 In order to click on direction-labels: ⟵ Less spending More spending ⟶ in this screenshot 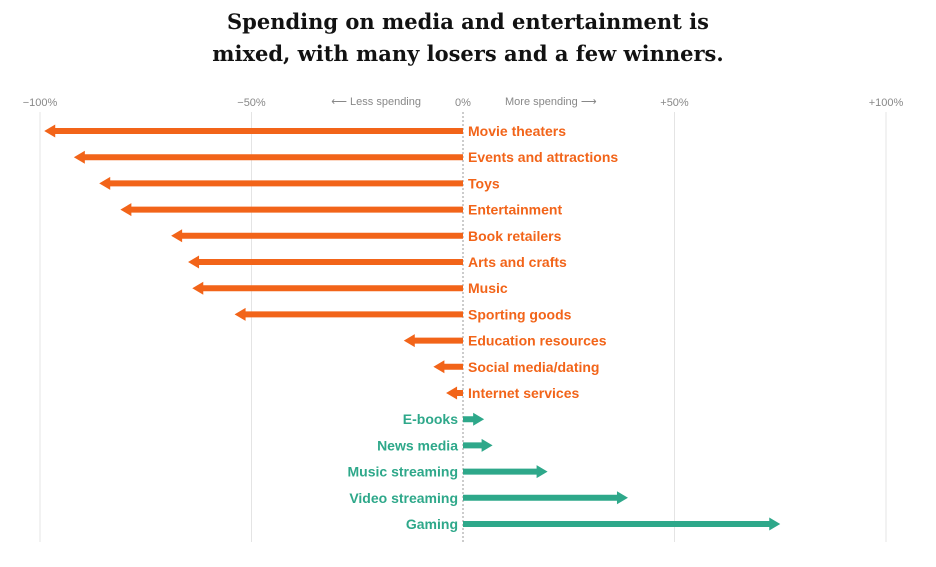, I will do `click(464, 102)`.